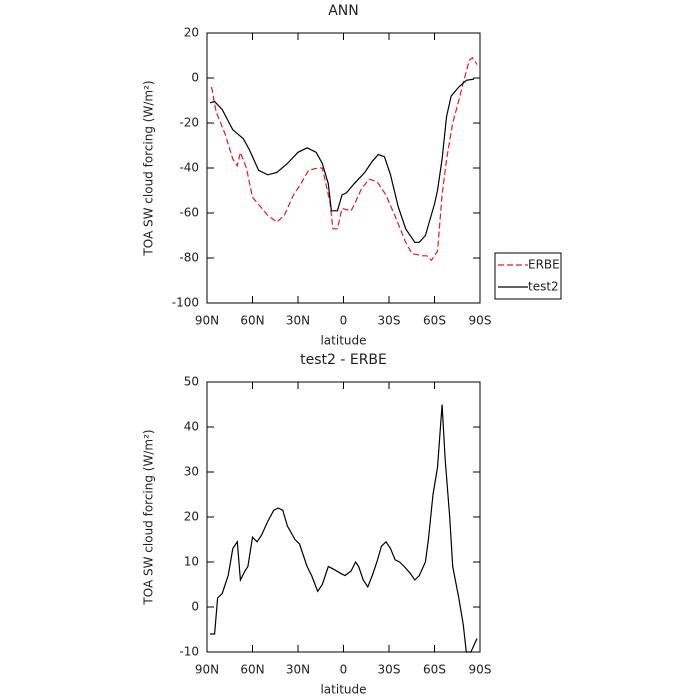 The height and width of the screenshot is (700, 700). What do you see at coordinates (543, 287) in the screenshot?
I see `legend-label: test2` at bounding box center [543, 287].